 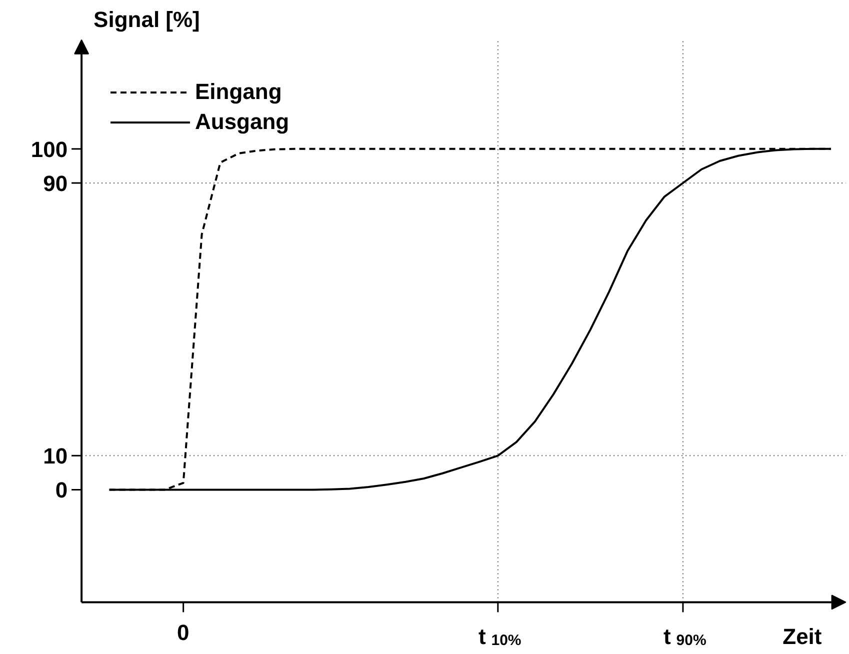 What do you see at coordinates (183, 633) in the screenshot?
I see `x-tick-label: 0` at bounding box center [183, 633].